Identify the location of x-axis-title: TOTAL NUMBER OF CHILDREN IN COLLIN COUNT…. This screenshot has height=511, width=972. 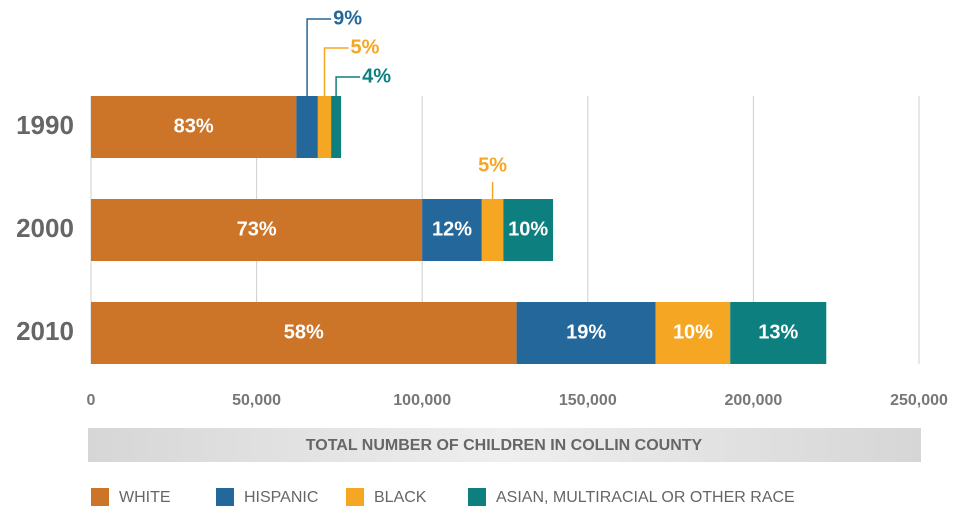
(504, 445).